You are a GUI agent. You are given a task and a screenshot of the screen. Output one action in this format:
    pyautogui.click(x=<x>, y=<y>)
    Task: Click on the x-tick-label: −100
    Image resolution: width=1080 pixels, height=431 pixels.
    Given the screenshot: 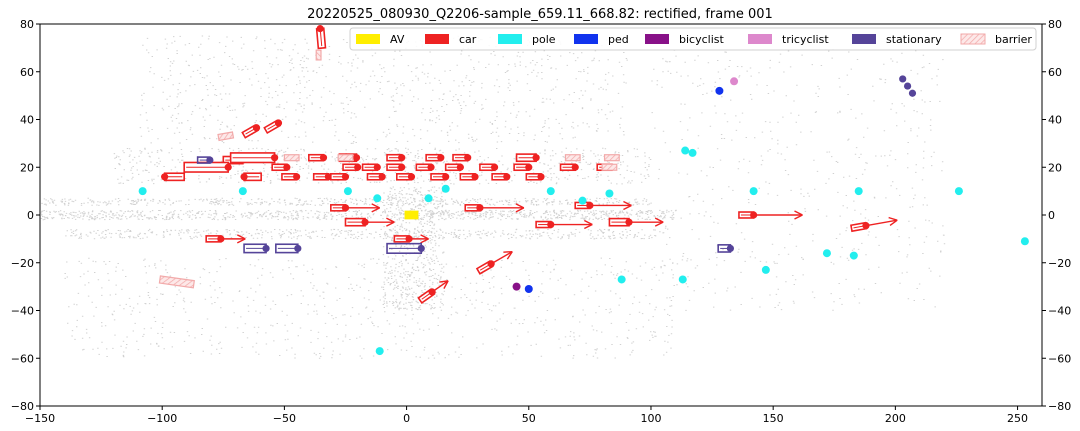 What is the action you would take?
    pyautogui.click(x=162, y=418)
    